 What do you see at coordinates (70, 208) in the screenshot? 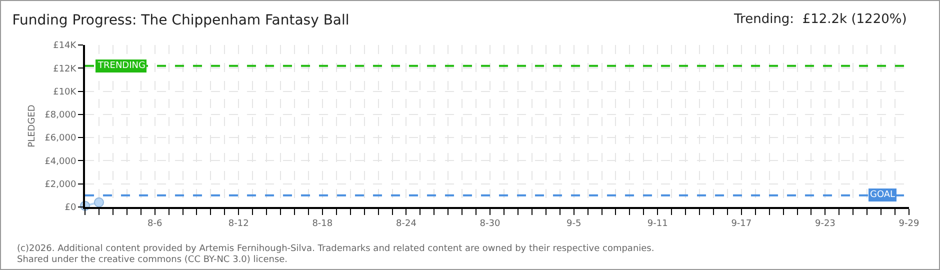
I see `y-tick-label: £0` at bounding box center [70, 208].